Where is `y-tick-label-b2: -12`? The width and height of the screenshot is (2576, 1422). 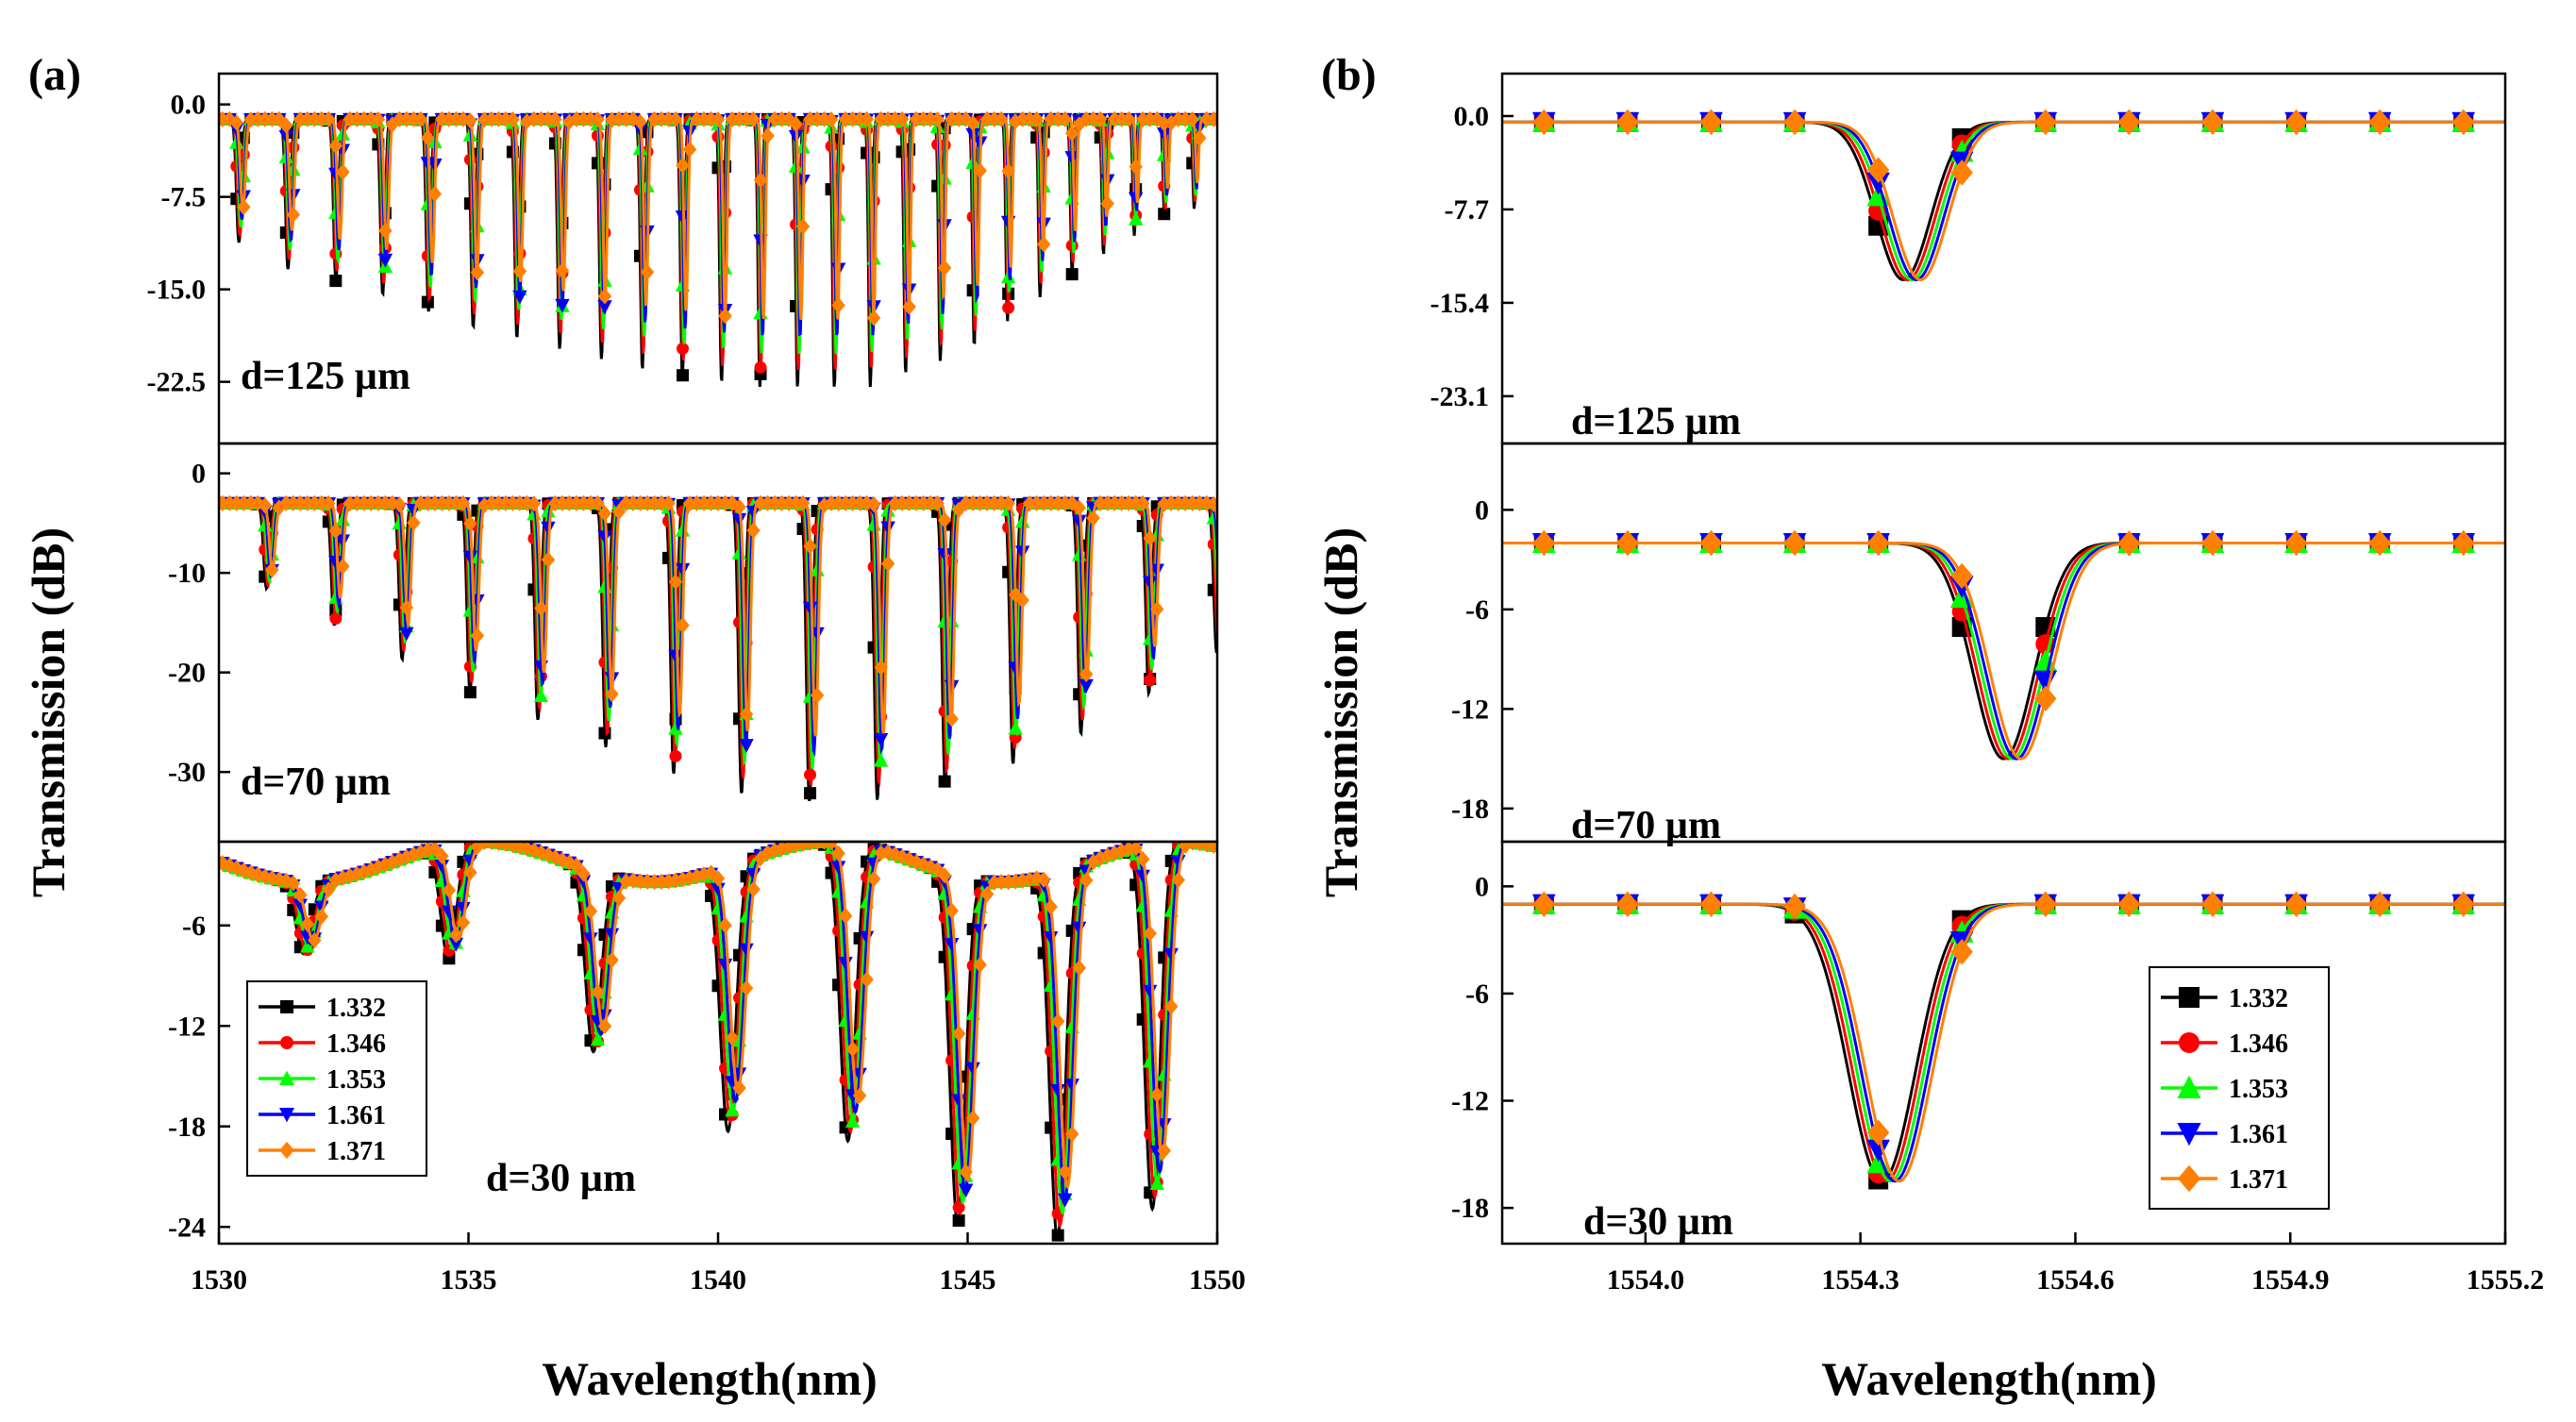
y-tick-label-b2: -12 is located at coordinates (1470, 709).